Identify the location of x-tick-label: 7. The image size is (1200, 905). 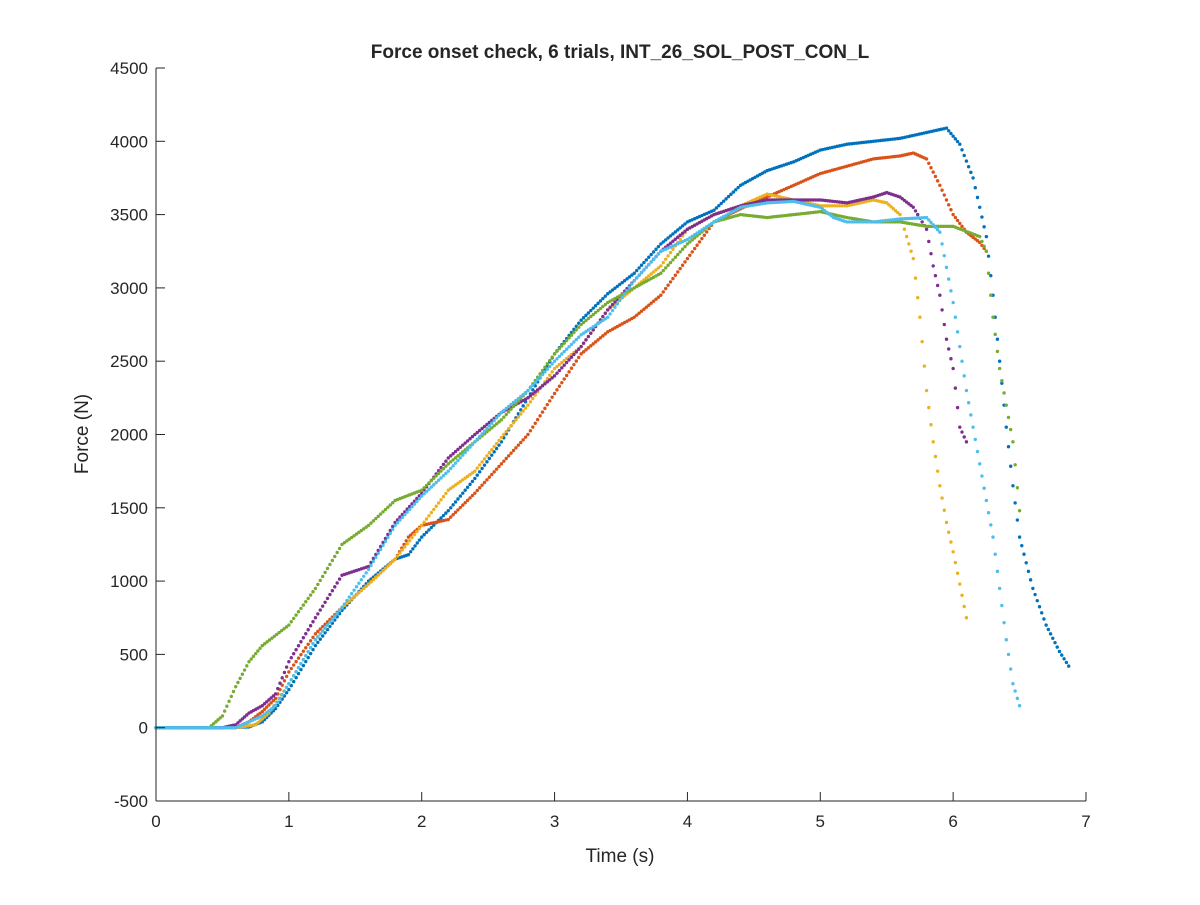
(1085, 821).